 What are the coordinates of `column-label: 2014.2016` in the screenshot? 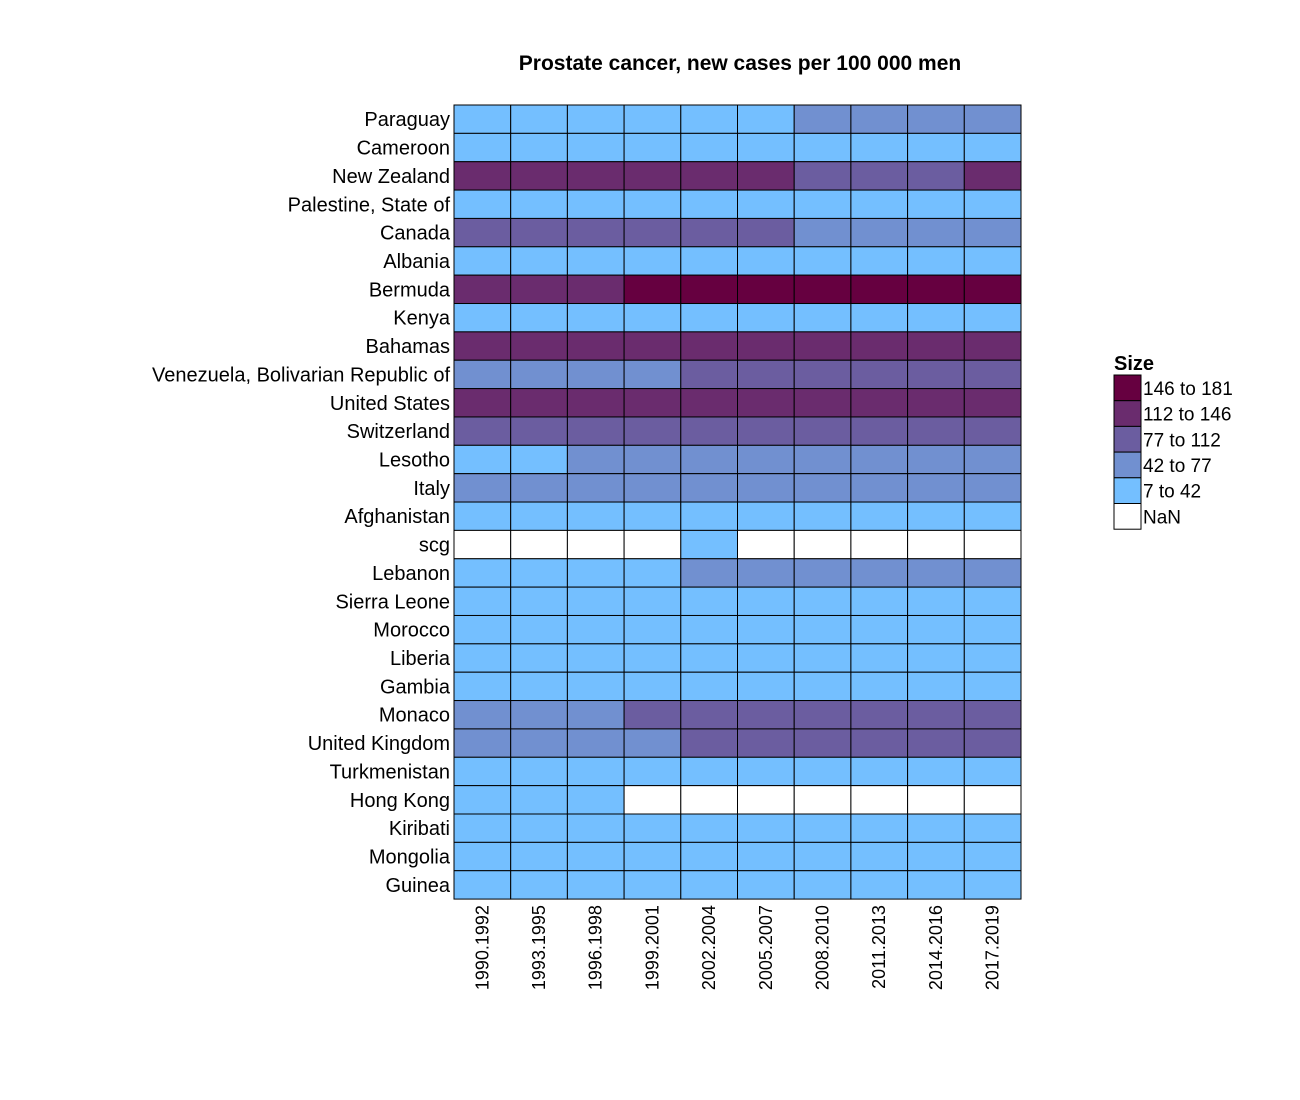 It's located at (936, 947).